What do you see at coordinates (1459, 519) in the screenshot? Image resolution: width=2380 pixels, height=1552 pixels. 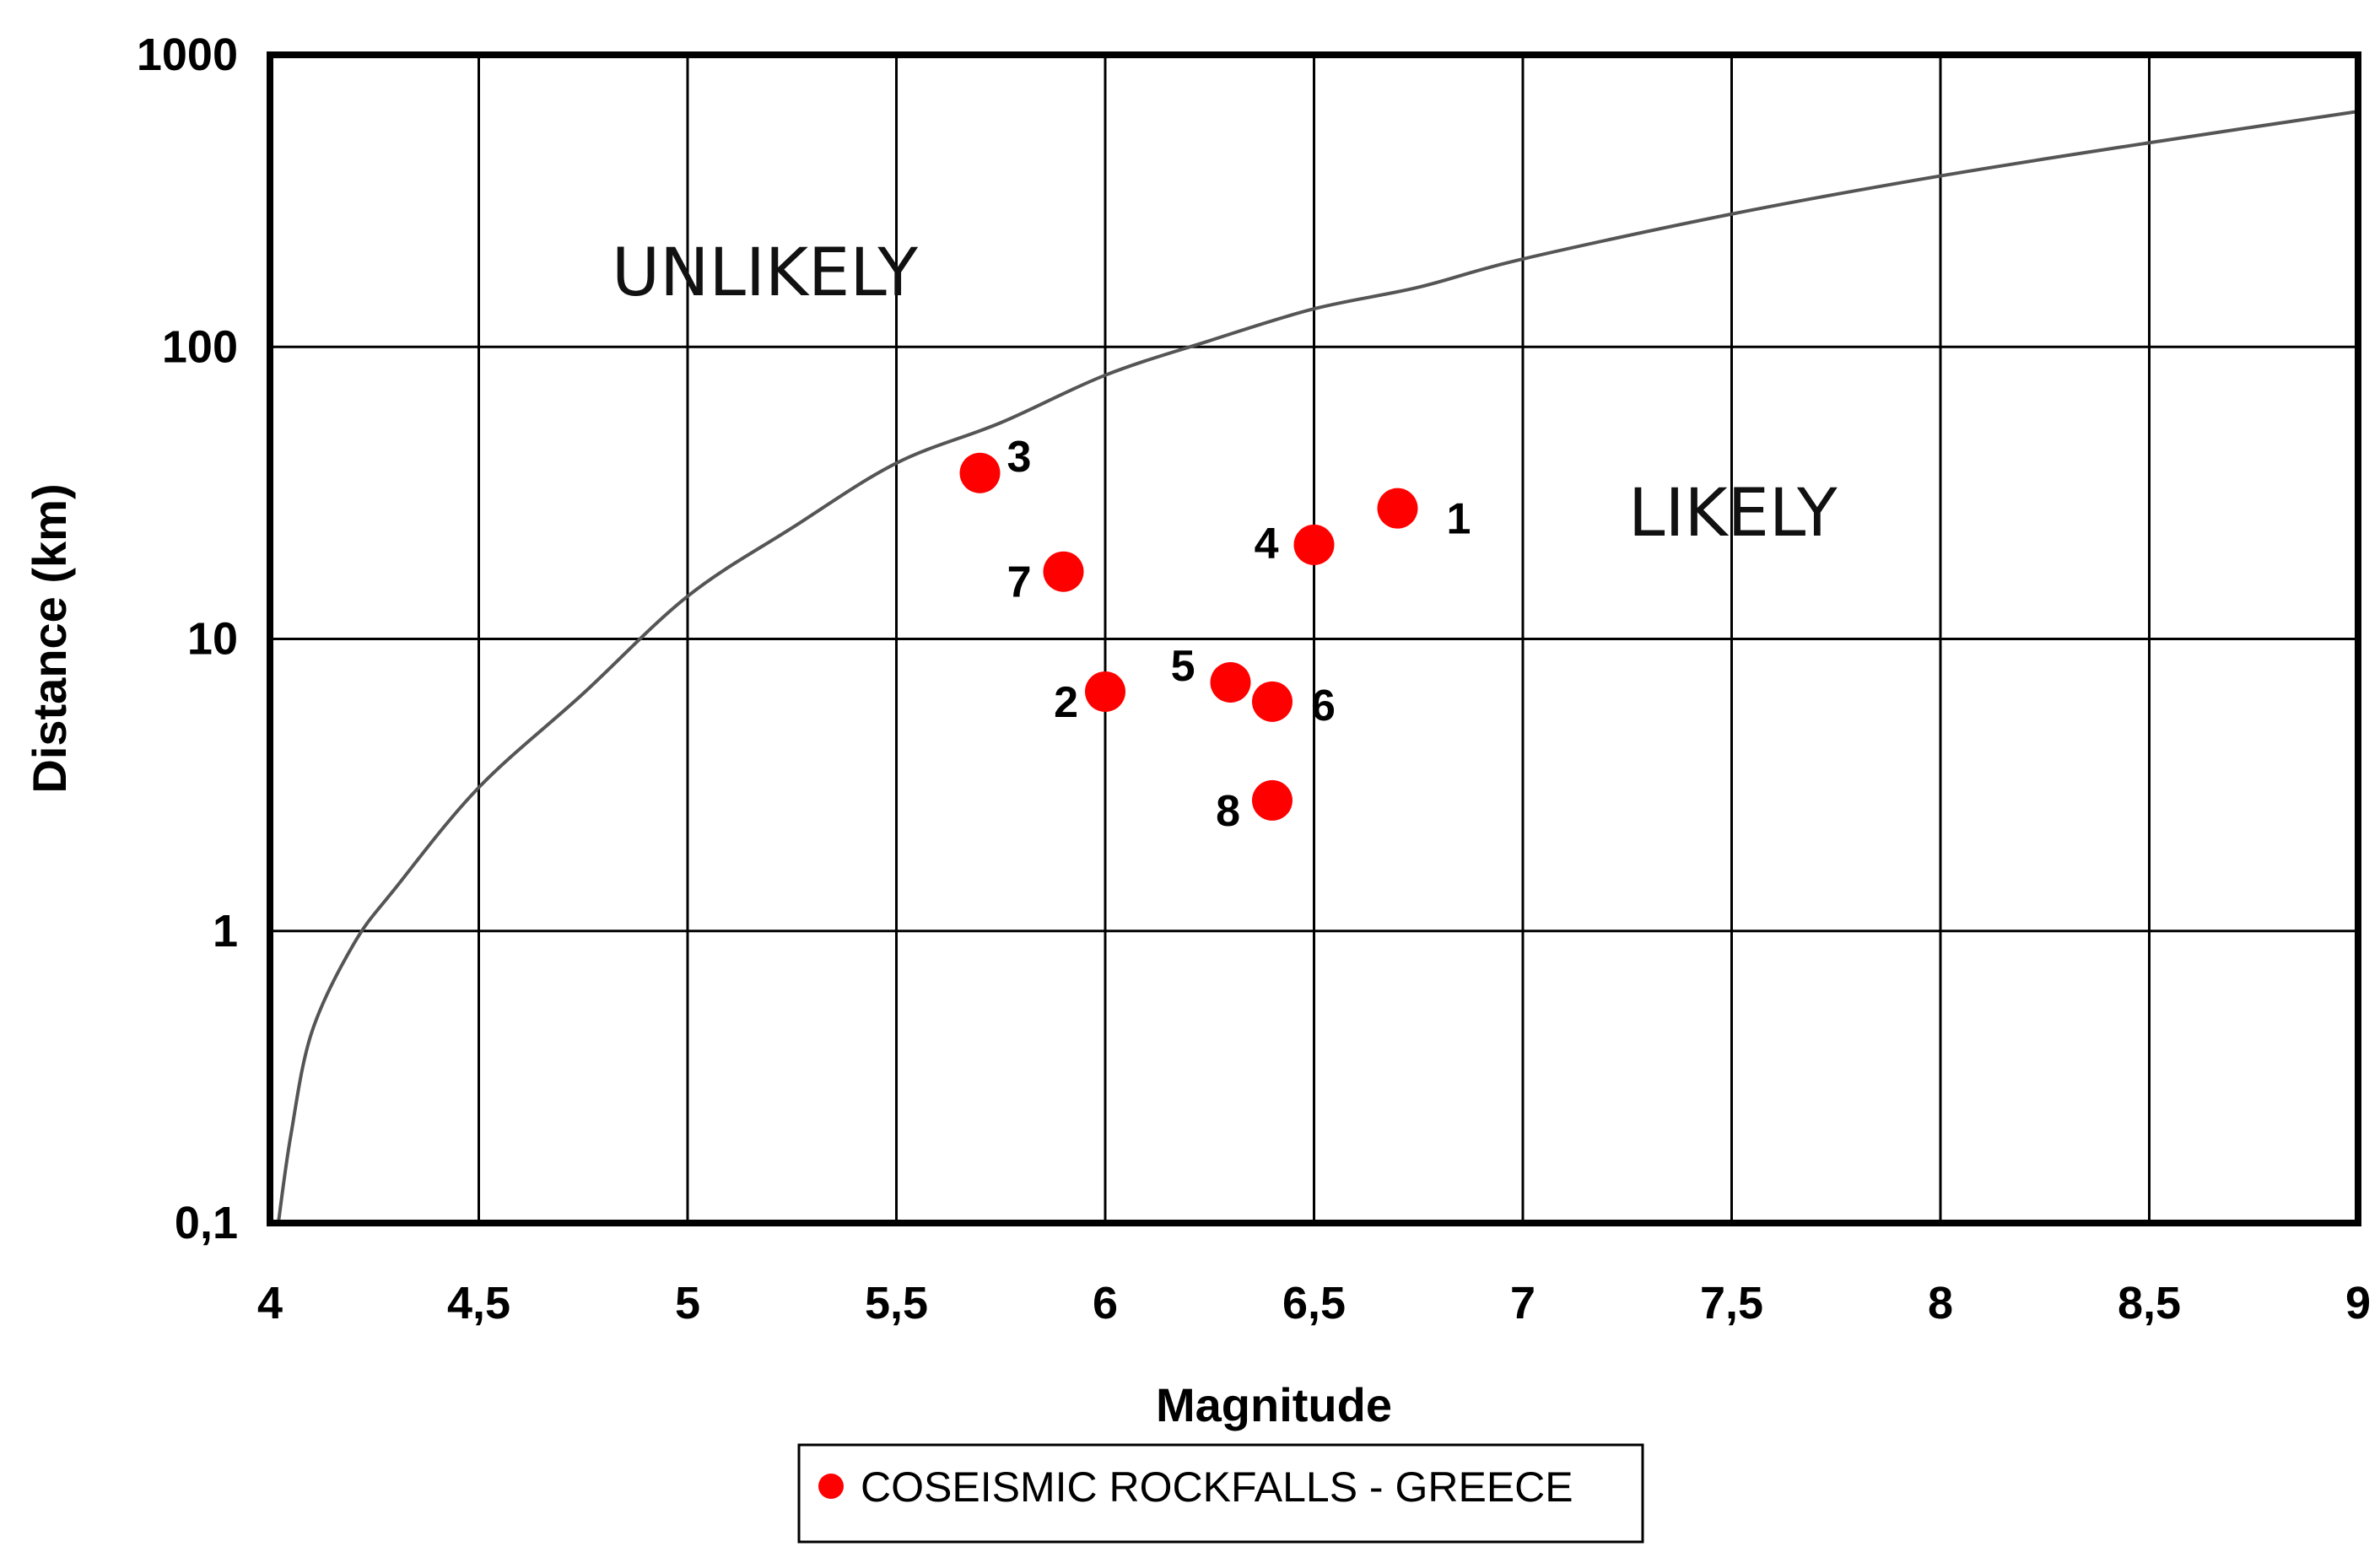 I see `data-point-label-1: 1` at bounding box center [1459, 519].